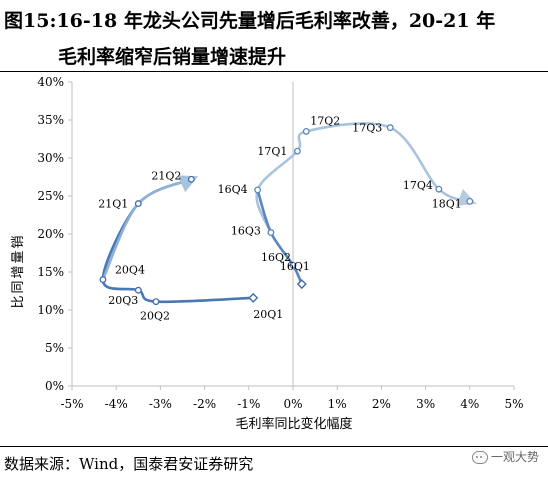 The height and width of the screenshot is (479, 548). Describe the element at coordinates (246, 230) in the screenshot. I see `data-label: 16Q3` at that location.